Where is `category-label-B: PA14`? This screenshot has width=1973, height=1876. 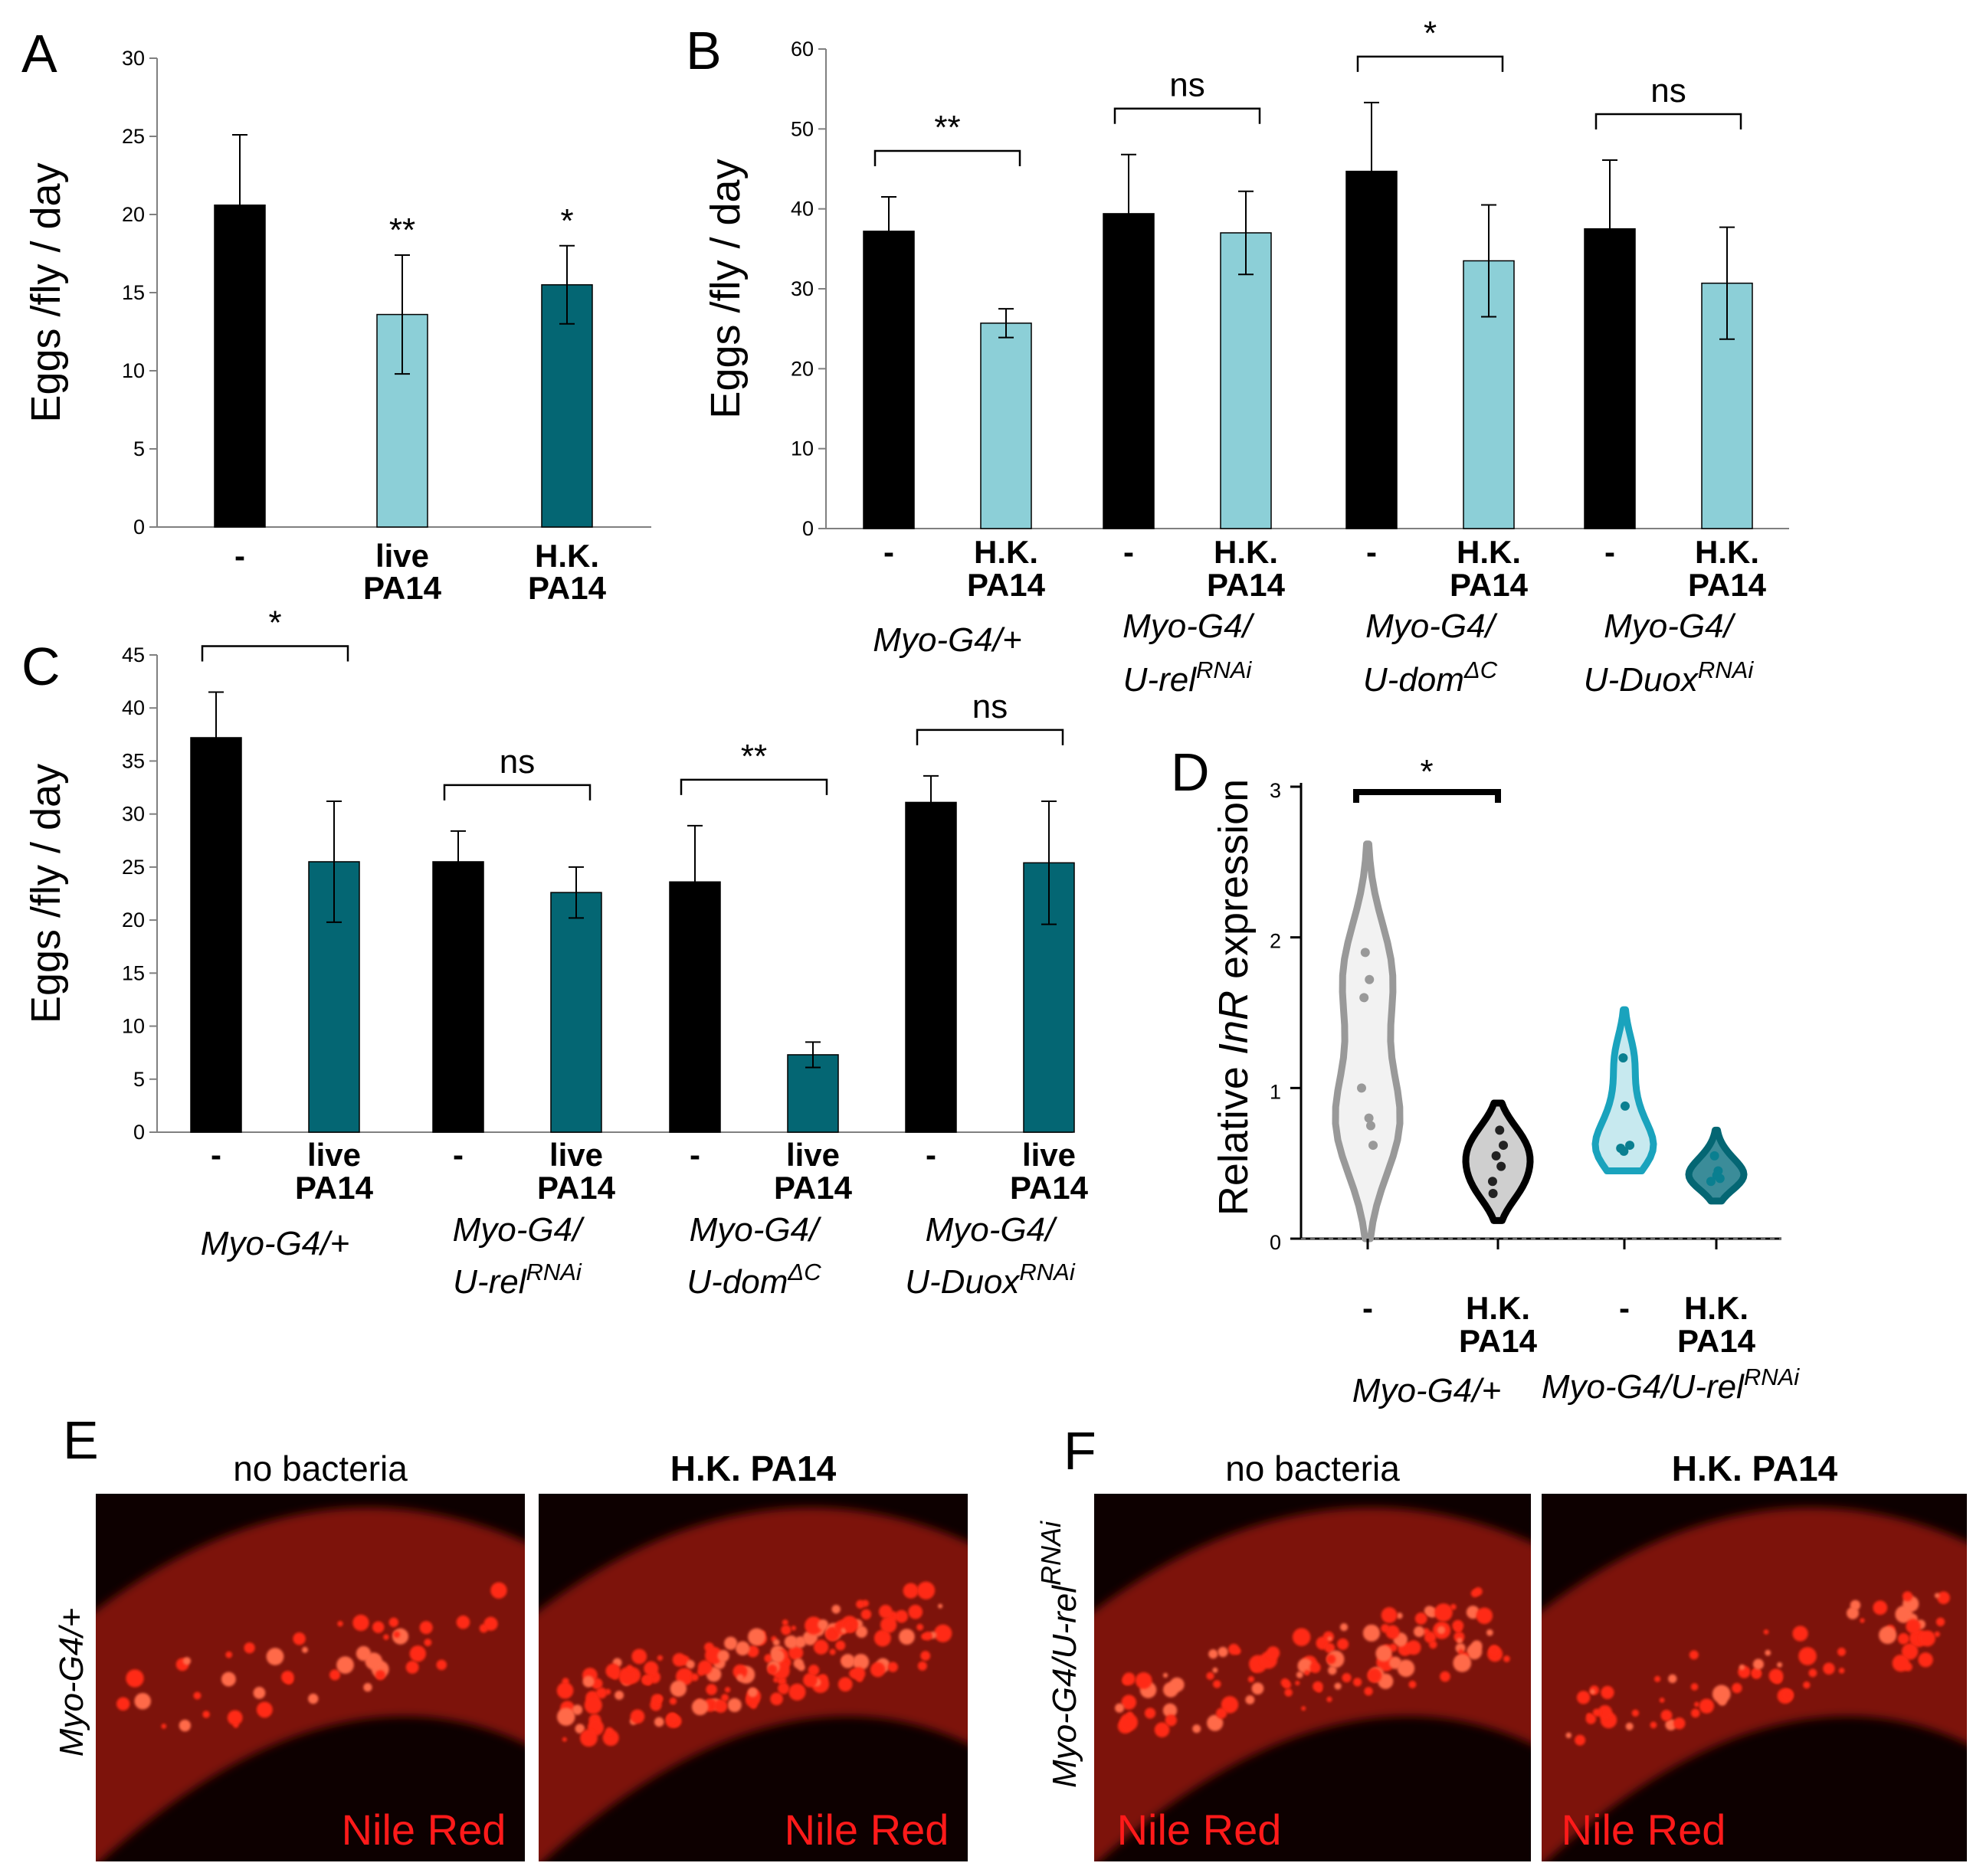
category-label-B: PA14 is located at coordinates (1246, 585).